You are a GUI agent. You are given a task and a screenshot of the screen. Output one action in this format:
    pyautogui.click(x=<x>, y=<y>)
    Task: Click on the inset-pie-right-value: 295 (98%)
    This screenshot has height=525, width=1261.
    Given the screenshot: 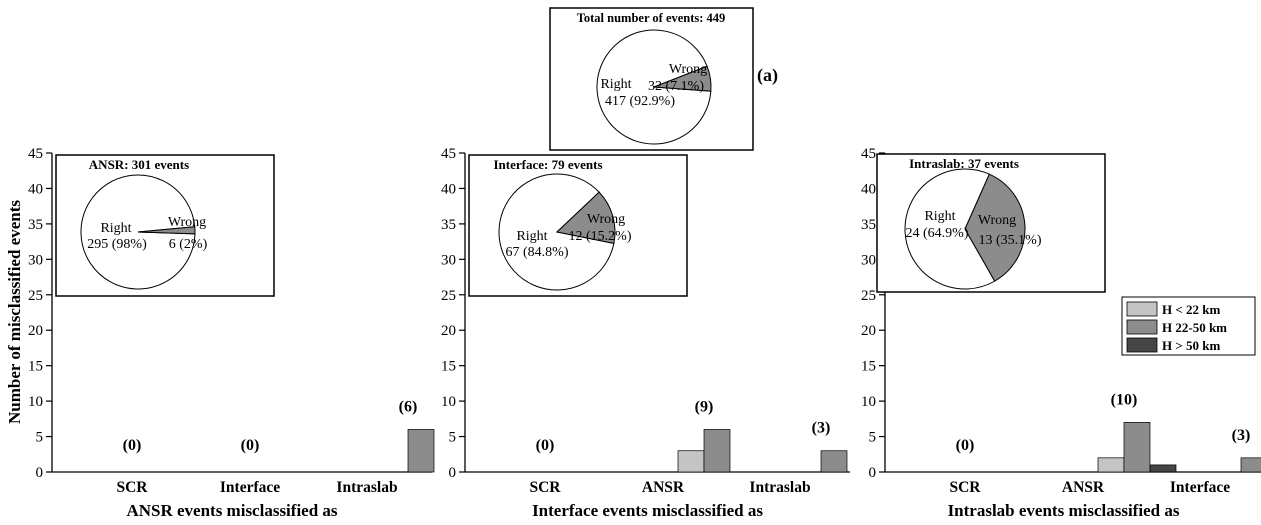 What is the action you would take?
    pyautogui.click(x=117, y=244)
    